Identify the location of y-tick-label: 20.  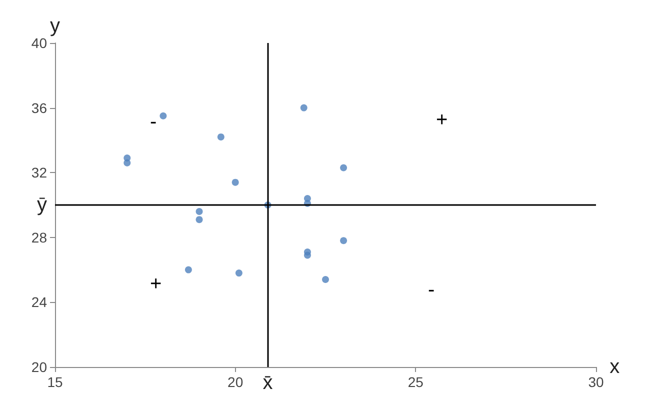
(39, 367).